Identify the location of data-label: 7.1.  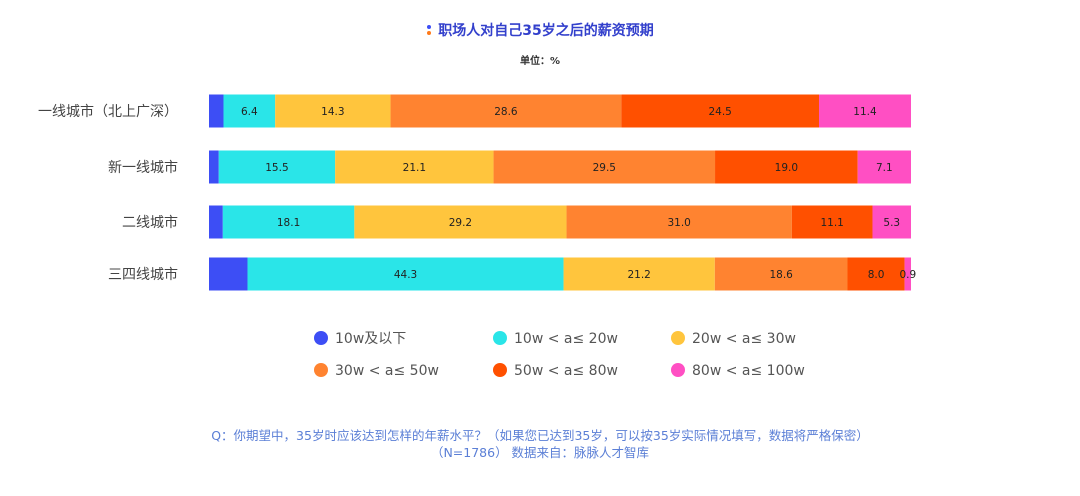
(884, 168).